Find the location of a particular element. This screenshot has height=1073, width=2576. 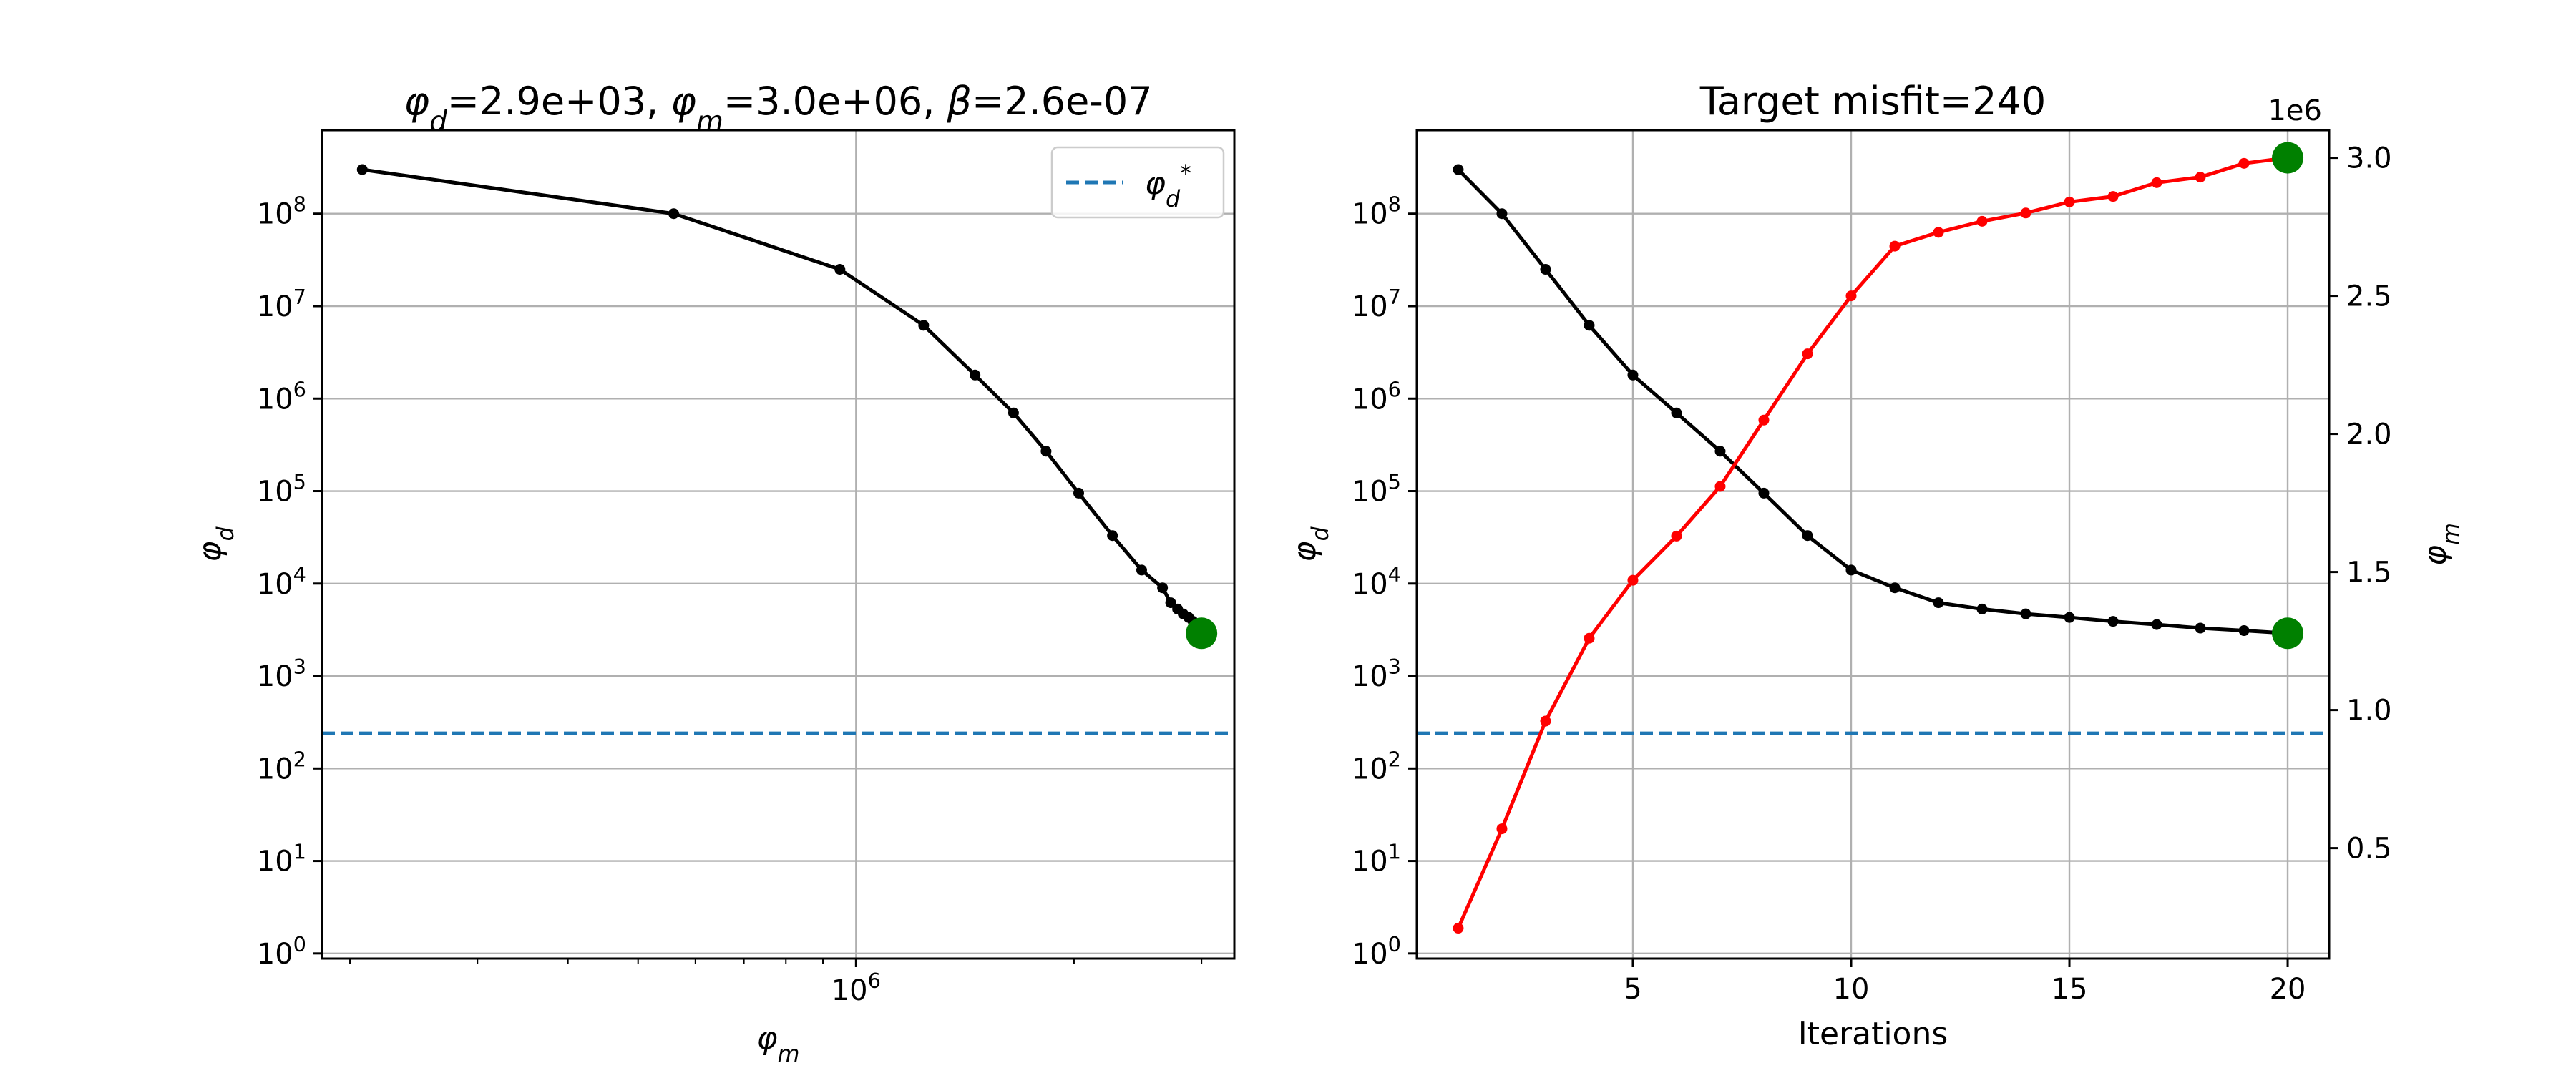

right-ytick-label: 10¹ is located at coordinates (1376, 859).